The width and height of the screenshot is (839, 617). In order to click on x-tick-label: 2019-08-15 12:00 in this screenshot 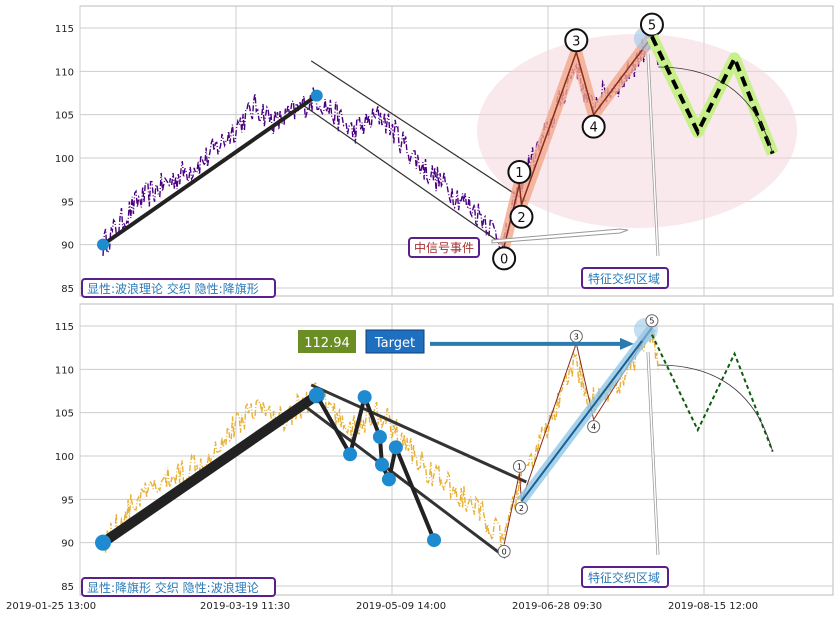, I will do `click(713, 606)`.